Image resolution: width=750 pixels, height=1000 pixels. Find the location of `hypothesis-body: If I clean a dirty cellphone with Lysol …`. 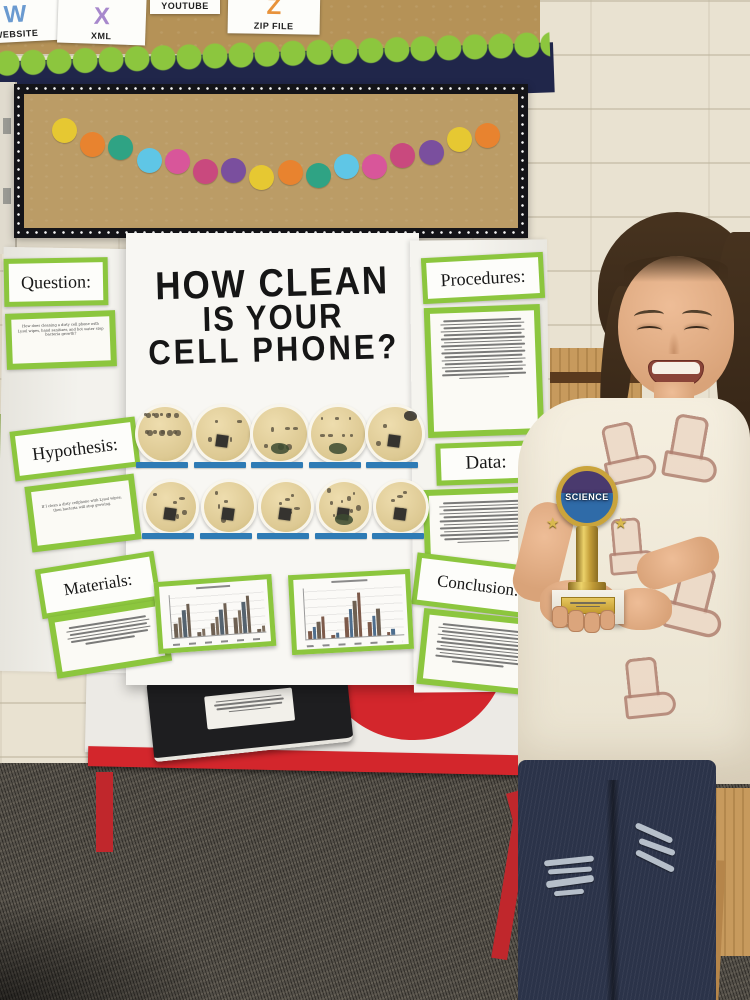

hypothesis-body: If I clean a dirty cellphone with Lysol … is located at coordinates (83, 513).